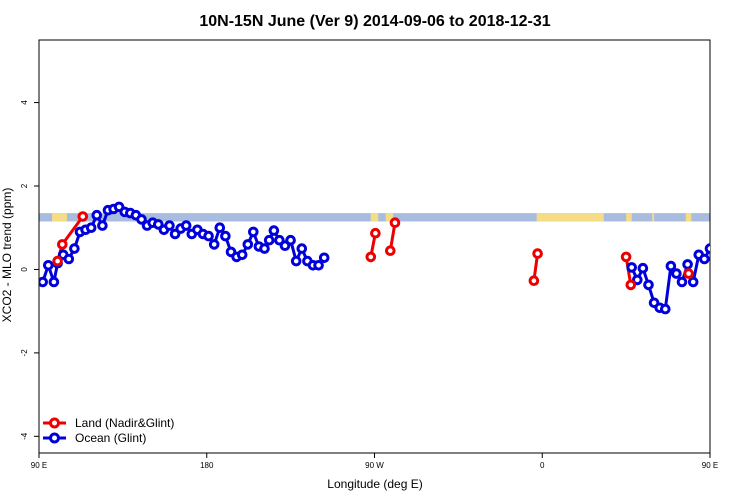 Image resolution: width=750 pixels, height=500 pixels. What do you see at coordinates (374, 465) in the screenshot?
I see `x-tick-label: 90 W` at bounding box center [374, 465].